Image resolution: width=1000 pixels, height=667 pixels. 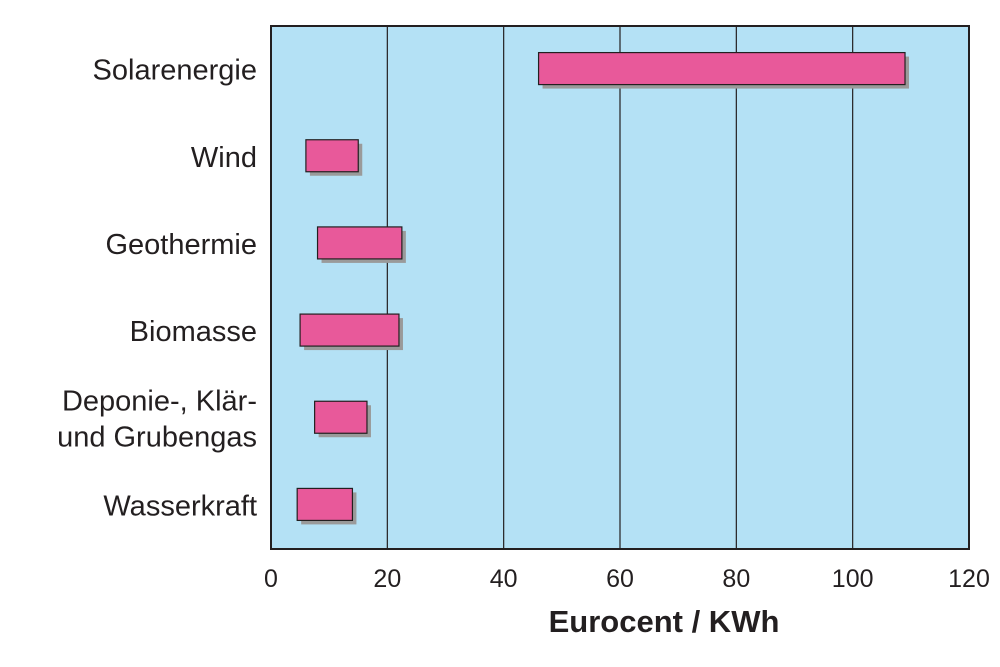 What do you see at coordinates (853, 579) in the screenshot?
I see `x-tick-label: 100` at bounding box center [853, 579].